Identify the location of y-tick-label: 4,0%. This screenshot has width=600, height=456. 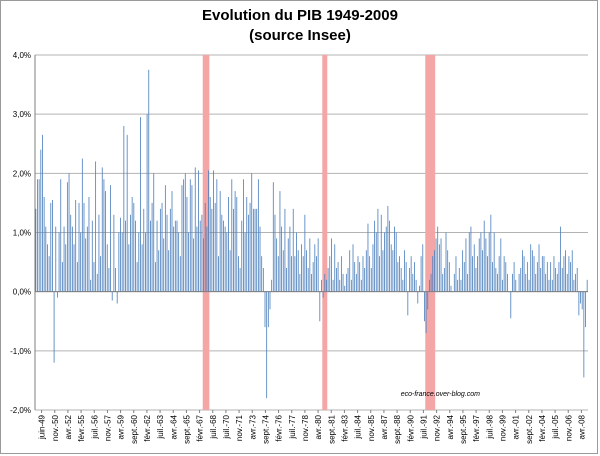
(22, 55).